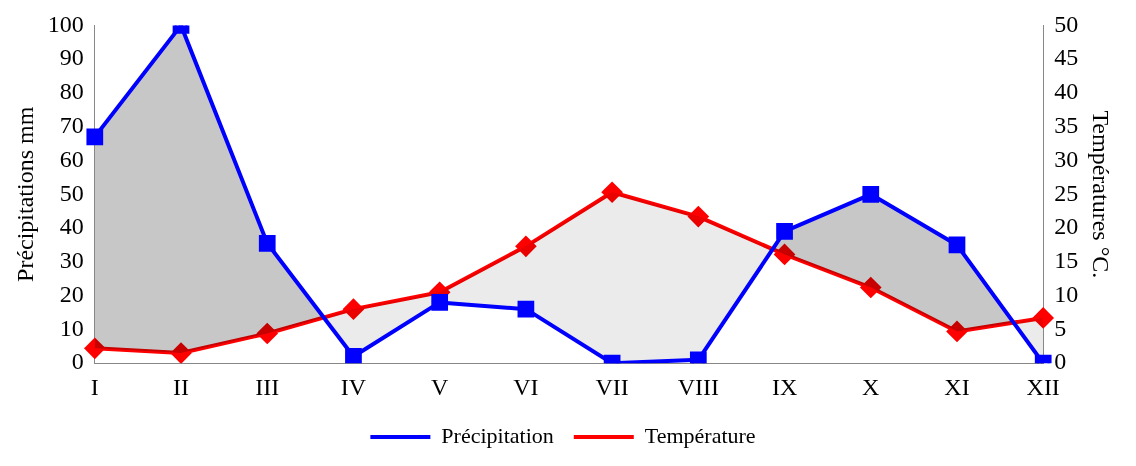  I want to click on y2-tick-label: 30, so click(1066, 158).